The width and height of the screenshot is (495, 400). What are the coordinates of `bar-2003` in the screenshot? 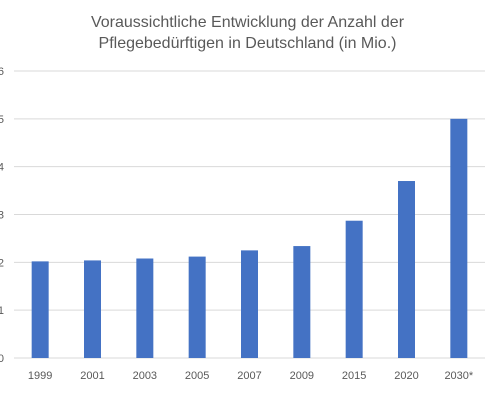 It's located at (145, 308).